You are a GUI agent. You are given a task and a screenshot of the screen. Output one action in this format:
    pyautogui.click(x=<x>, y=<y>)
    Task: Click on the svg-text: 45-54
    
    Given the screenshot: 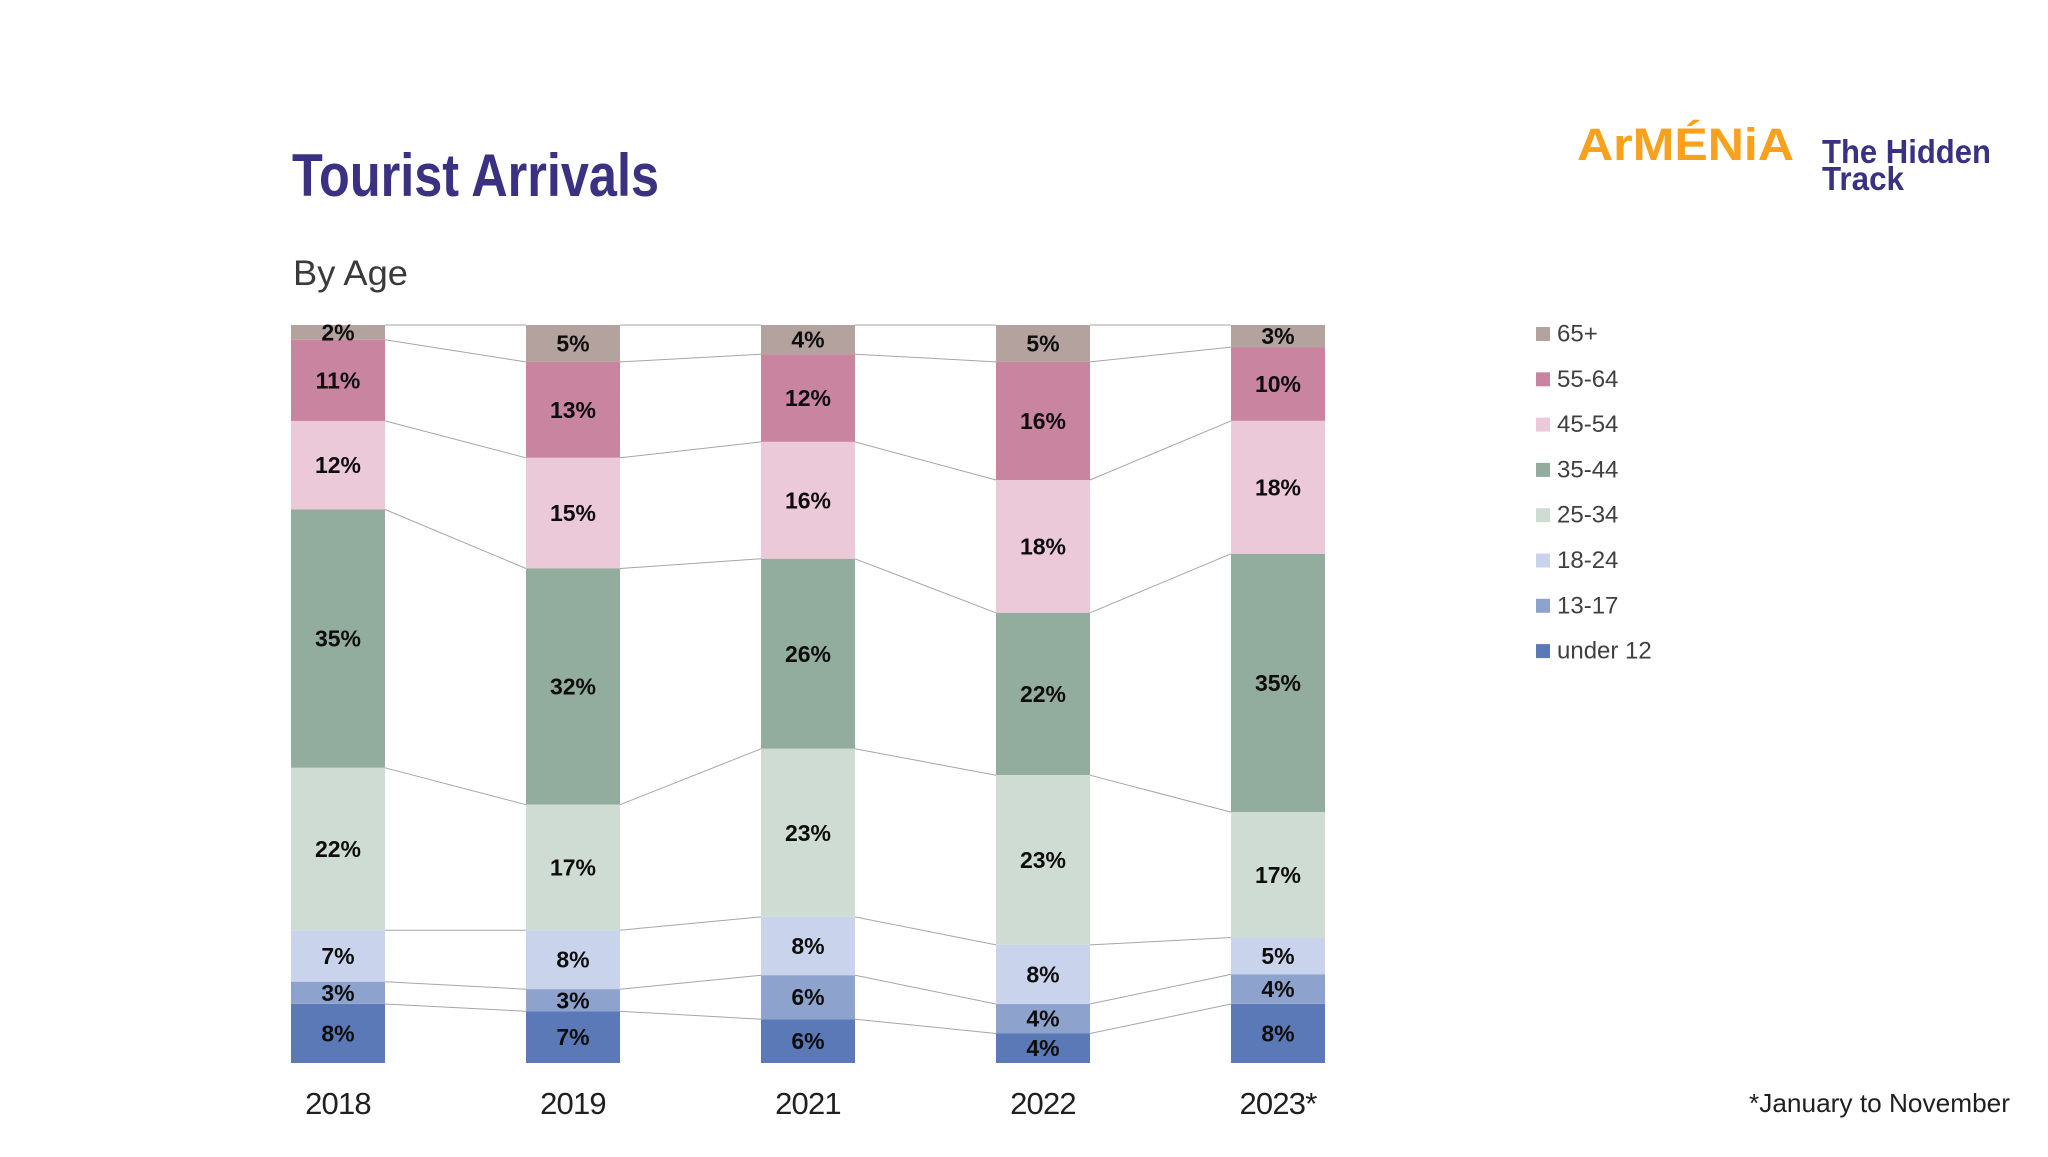 What is the action you would take?
    pyautogui.click(x=1587, y=424)
    